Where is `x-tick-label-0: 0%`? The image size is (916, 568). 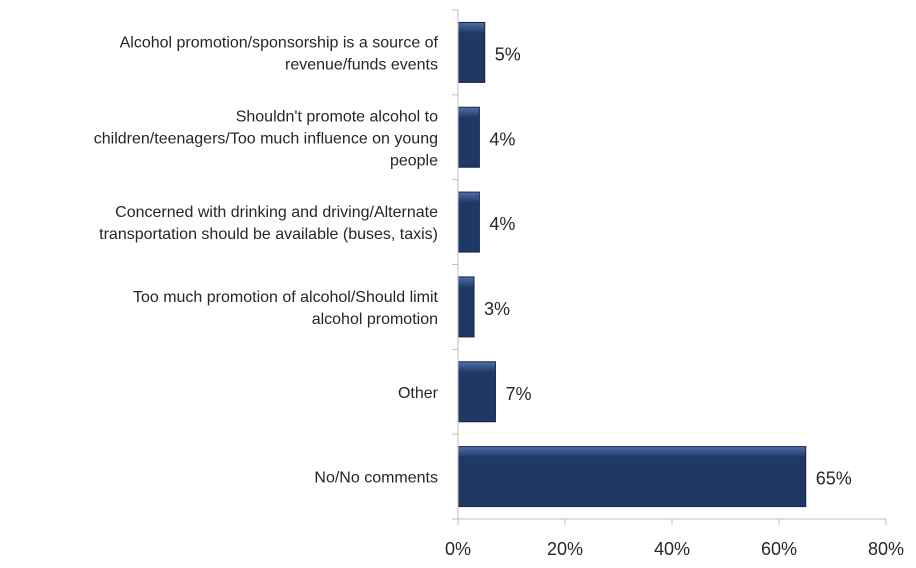
x-tick-label-0: 0% is located at coordinates (458, 549).